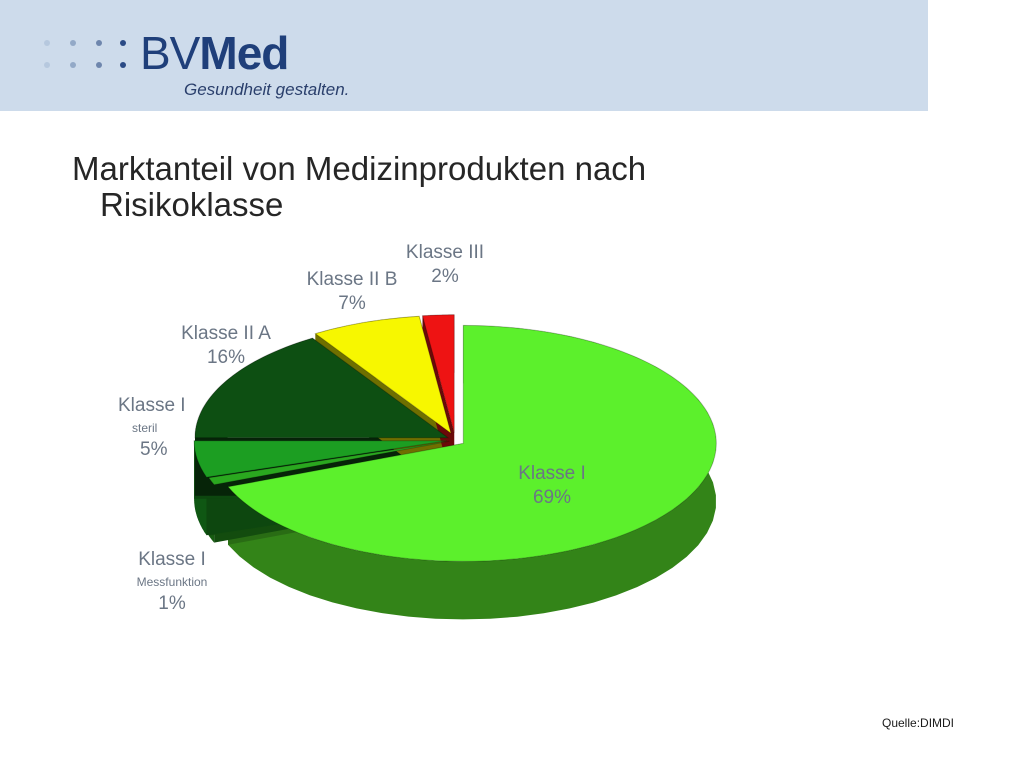 This screenshot has height=768, width=1024. Describe the element at coordinates (192, 204) in the screenshot. I see `title-line-2: Risikoklasse` at that location.